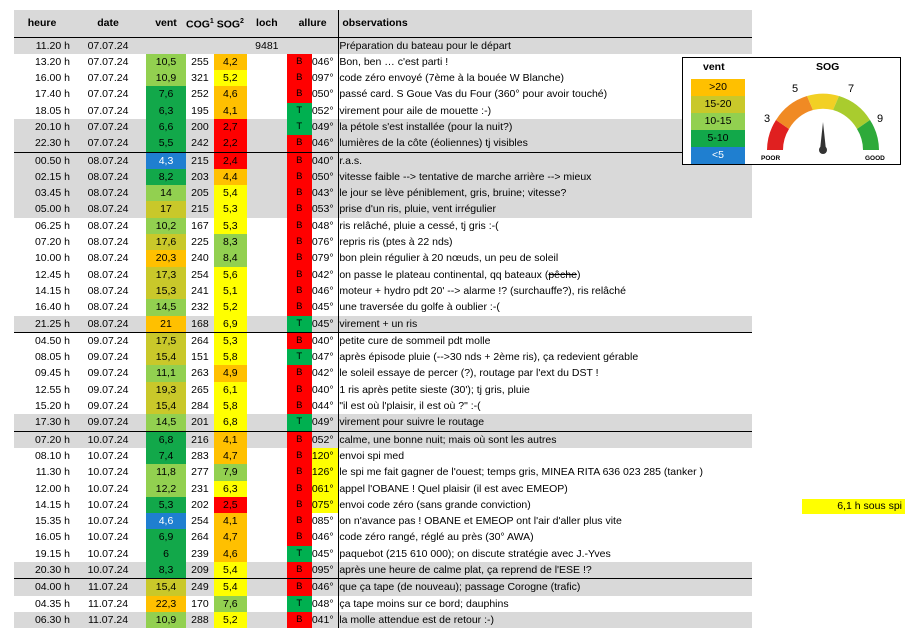 This screenshot has height=642, width=916. I want to click on cell-loch: 9481, so click(266, 45).